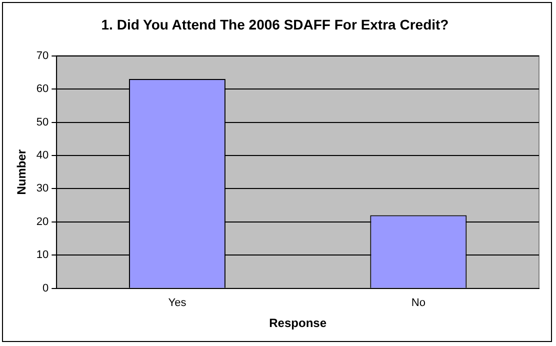 Image resolution: width=556 pixels, height=346 pixels. I want to click on y-tick-label: 60, so click(42, 89).